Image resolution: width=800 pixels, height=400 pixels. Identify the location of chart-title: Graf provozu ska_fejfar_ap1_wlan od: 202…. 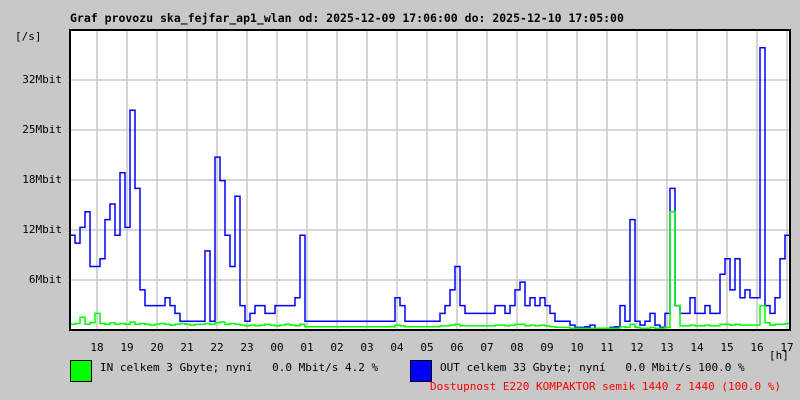
(347, 18).